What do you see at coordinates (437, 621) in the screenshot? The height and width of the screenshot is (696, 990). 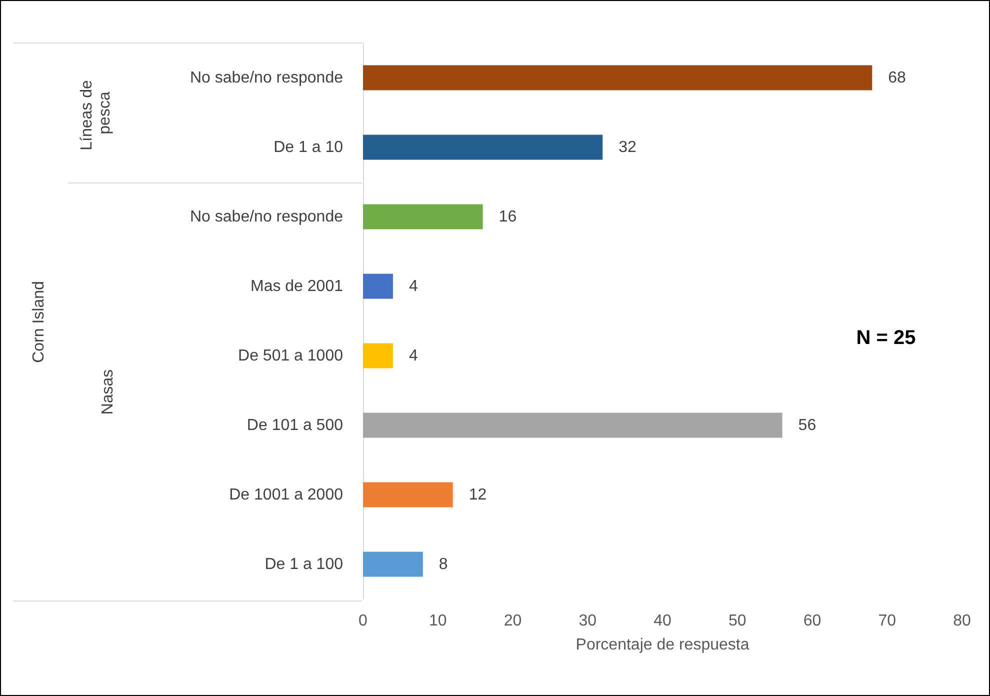 I see `x-tick-label: 10` at bounding box center [437, 621].